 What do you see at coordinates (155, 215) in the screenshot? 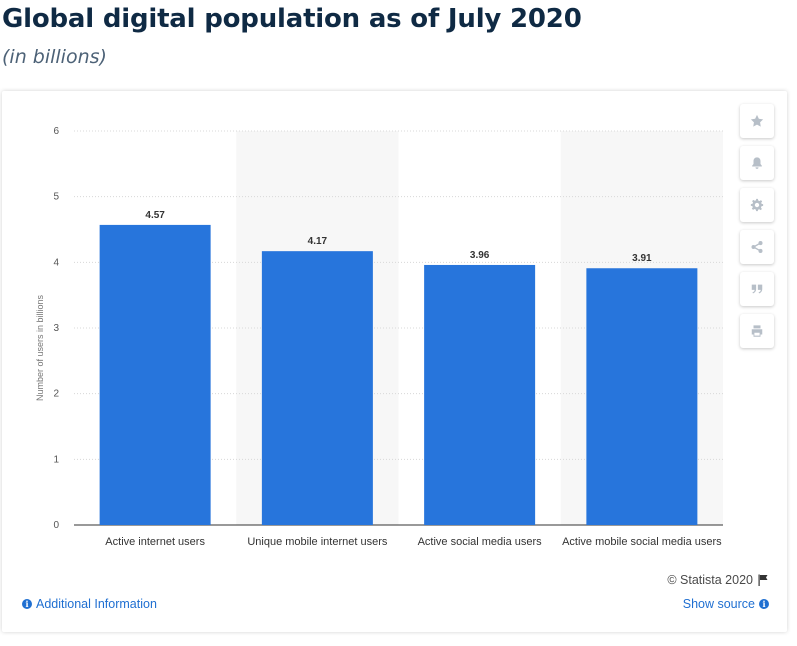
I see `data-label: 4.57` at bounding box center [155, 215].